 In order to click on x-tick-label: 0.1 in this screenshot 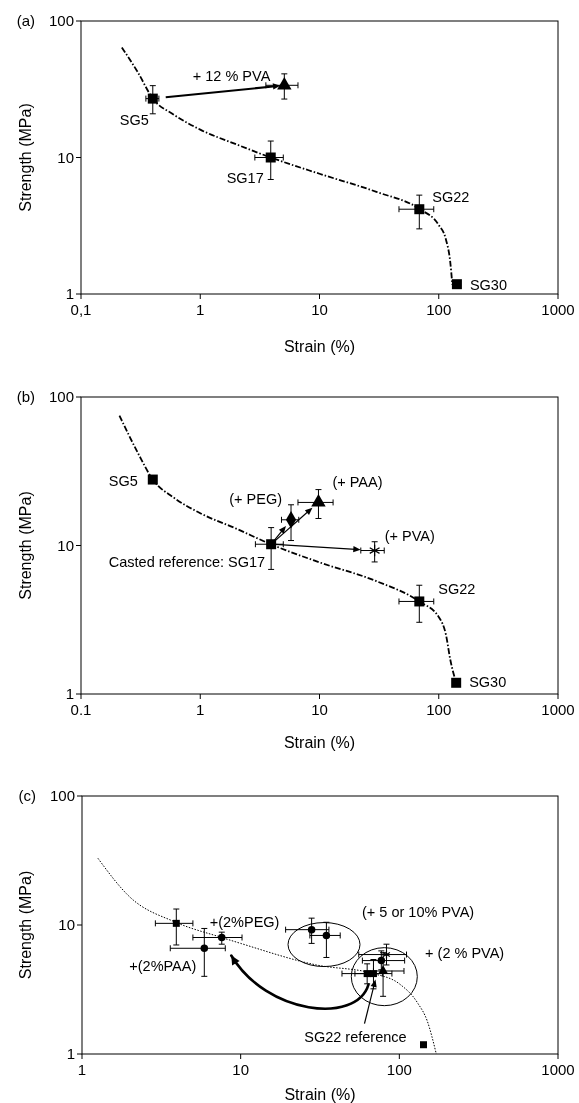, I will do `click(81, 709)`.